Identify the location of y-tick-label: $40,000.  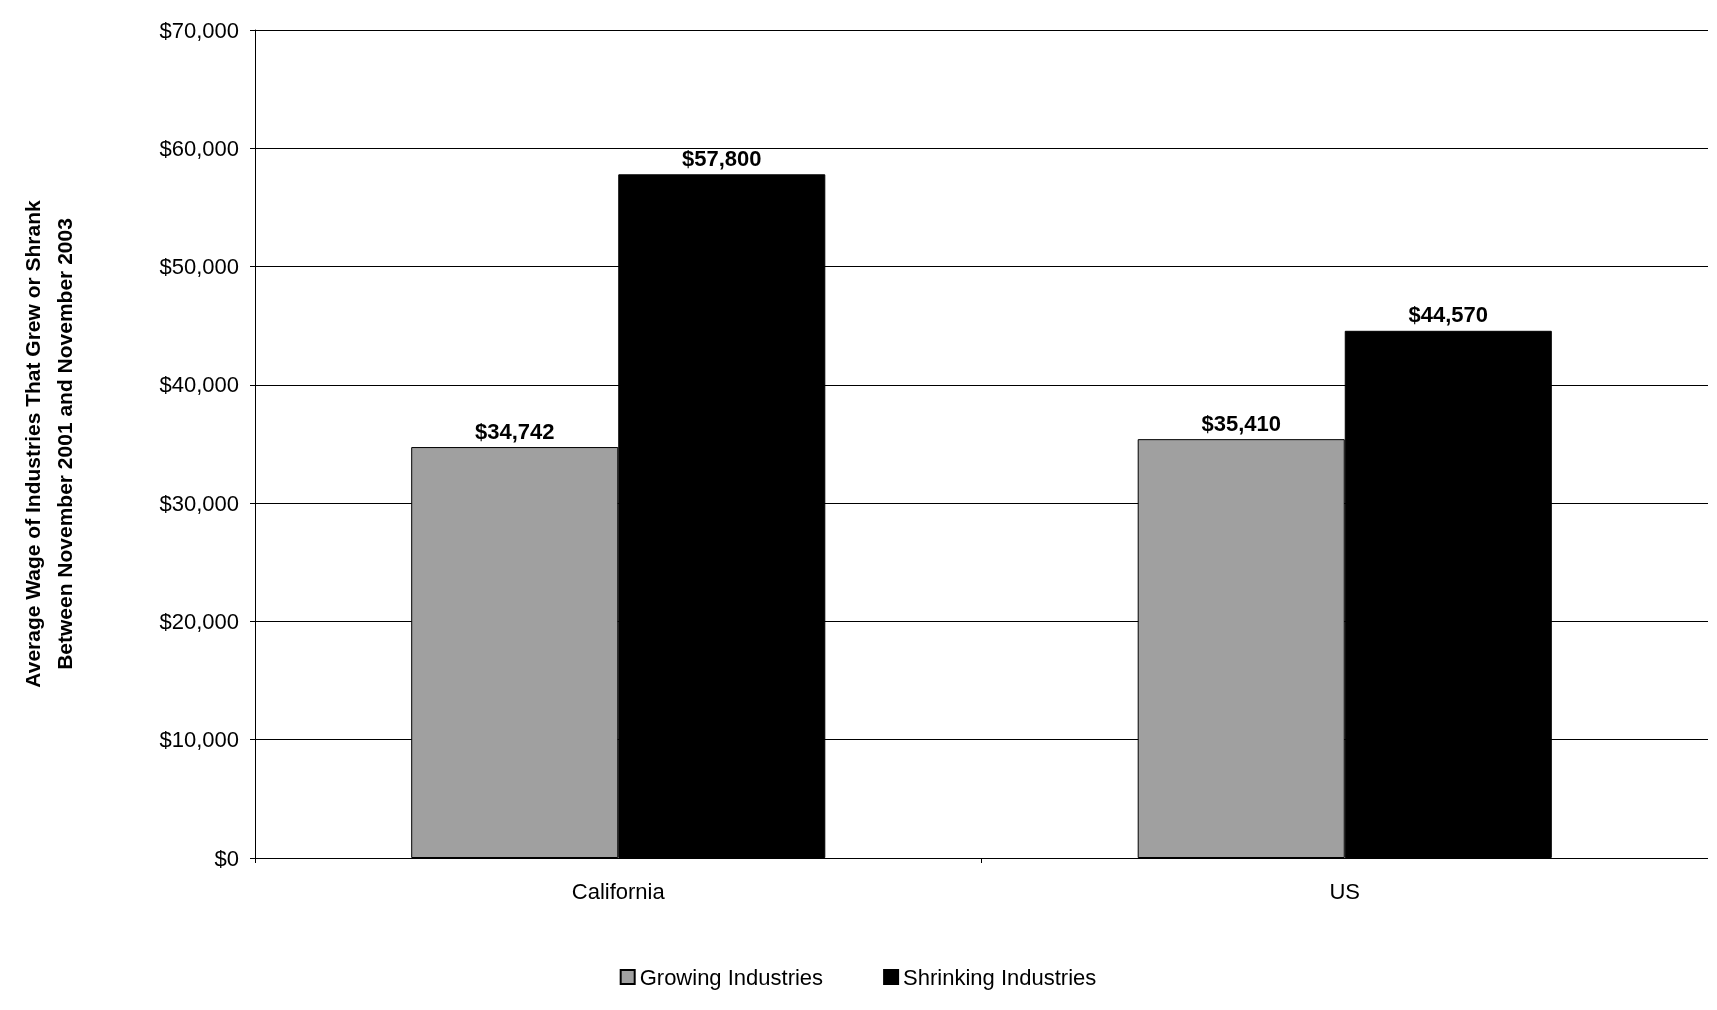
(199, 385).